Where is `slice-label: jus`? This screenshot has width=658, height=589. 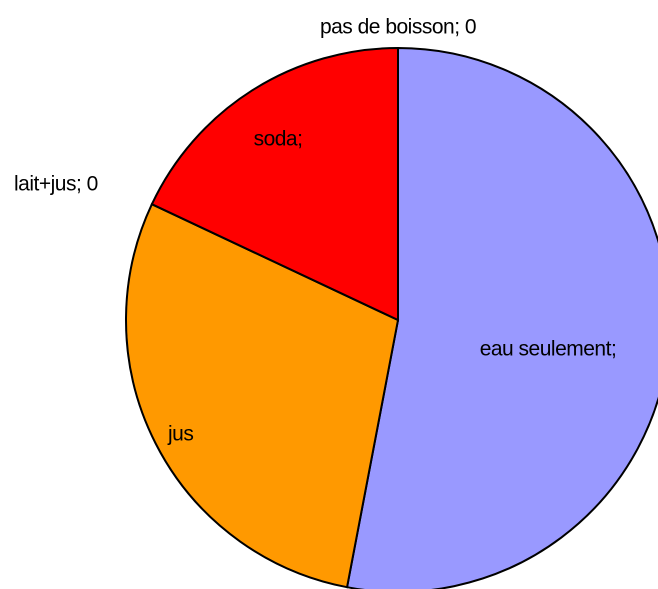 slice-label: jus is located at coordinates (180, 434).